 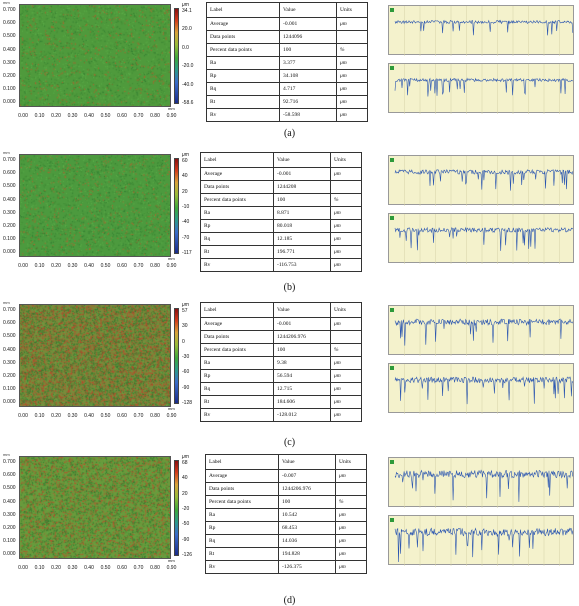 What do you see at coordinates (302, 265) in the screenshot?
I see `table-cell: -116.753` at bounding box center [302, 265].